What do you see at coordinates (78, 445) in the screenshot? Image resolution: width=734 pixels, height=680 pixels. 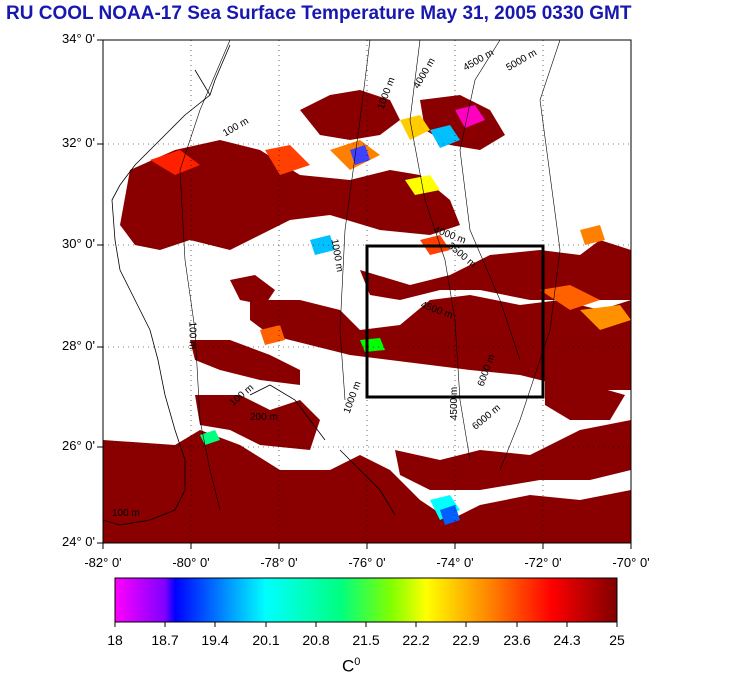 I see `lat-label: 26° 0'` at bounding box center [78, 445].